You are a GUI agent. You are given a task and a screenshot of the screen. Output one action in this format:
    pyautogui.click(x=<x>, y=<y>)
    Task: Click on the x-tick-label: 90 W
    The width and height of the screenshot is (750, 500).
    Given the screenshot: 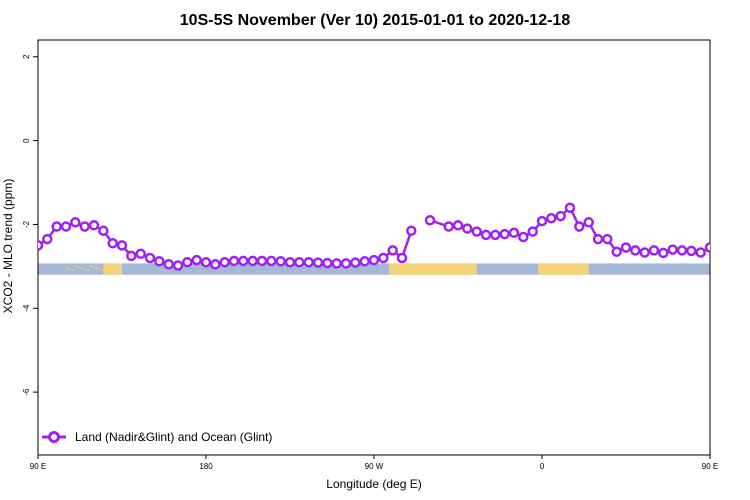 What is the action you would take?
    pyautogui.click(x=374, y=466)
    